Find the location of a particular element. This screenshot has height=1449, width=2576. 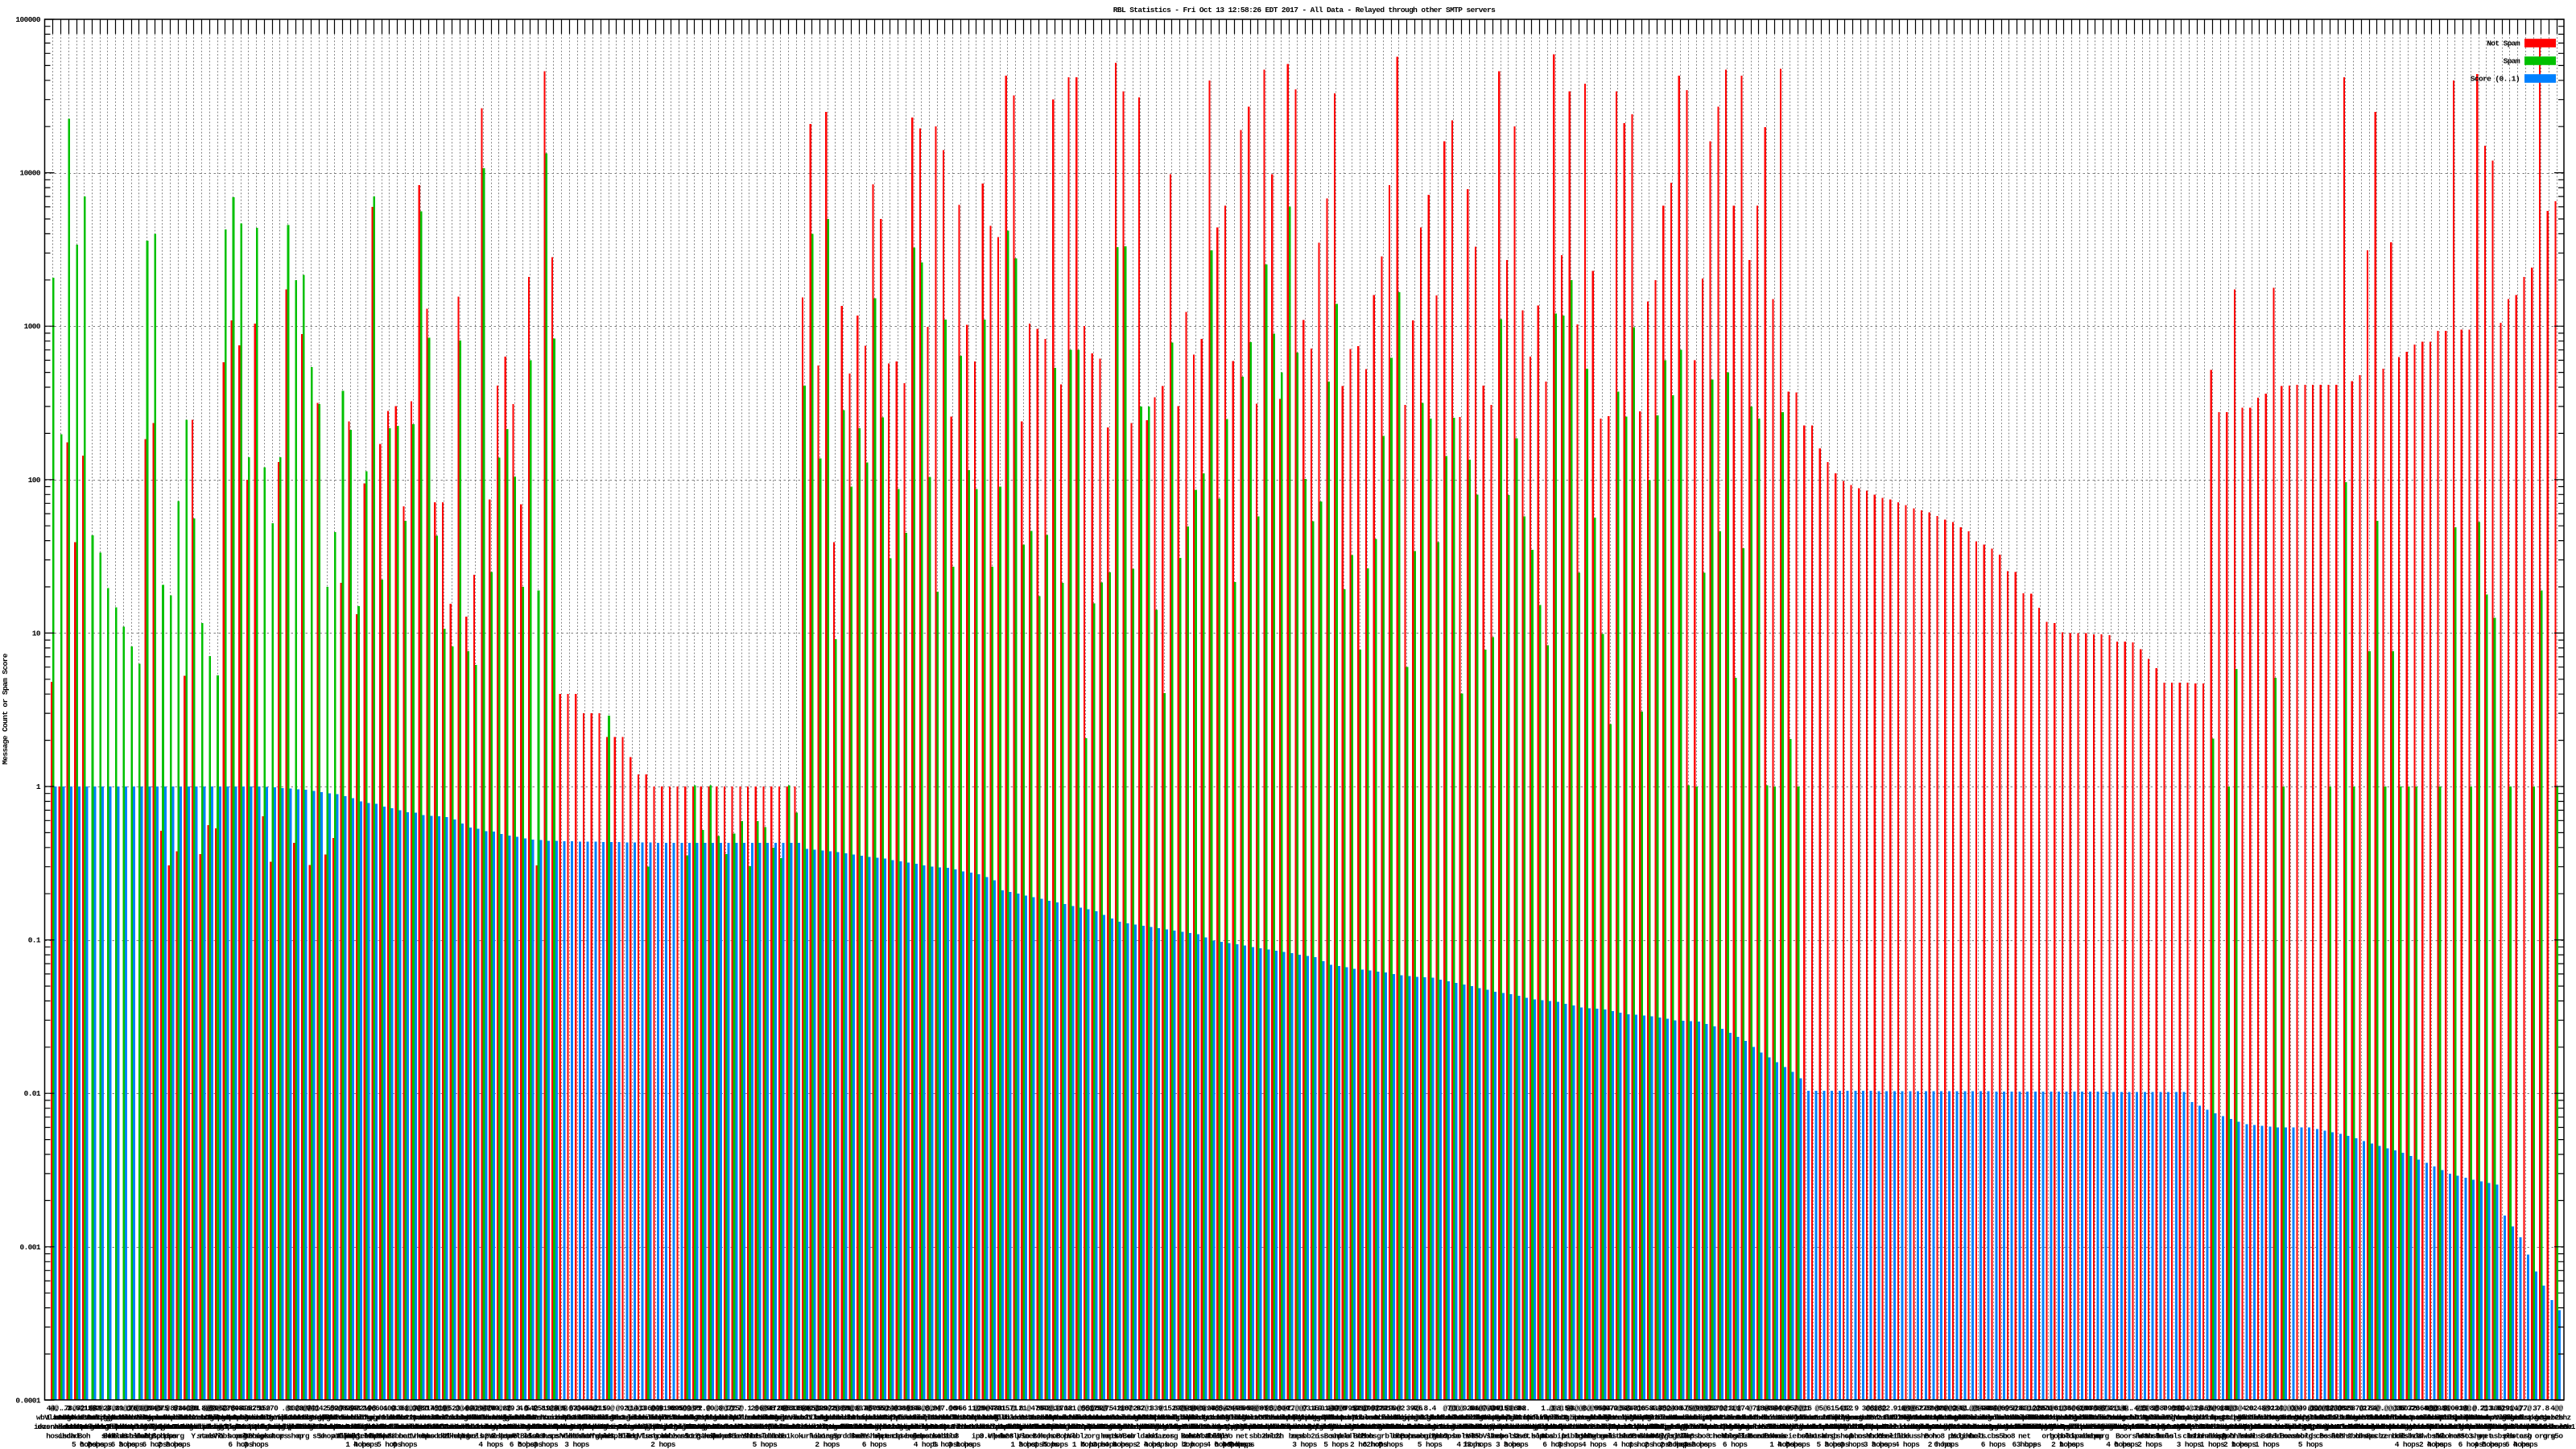

svg-text: nsblieieldgewb is located at coordinates (1915, 1426).